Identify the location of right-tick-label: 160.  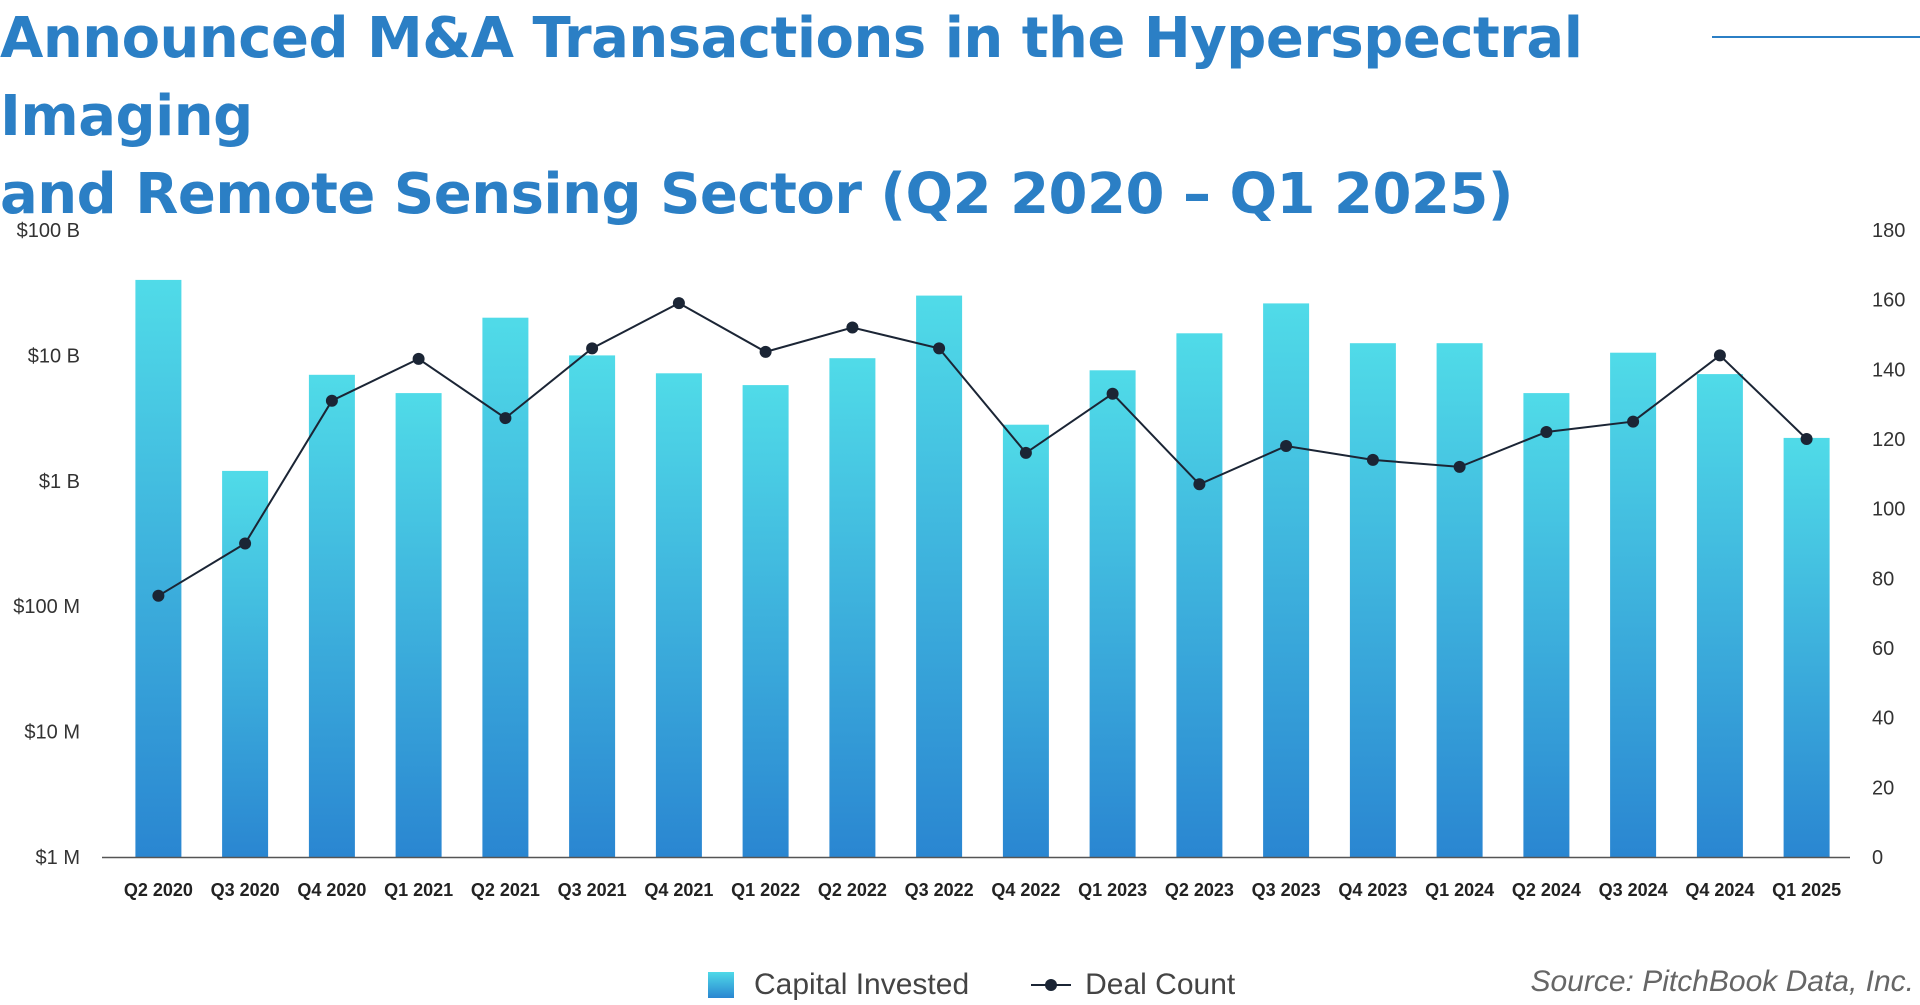
(1888, 301).